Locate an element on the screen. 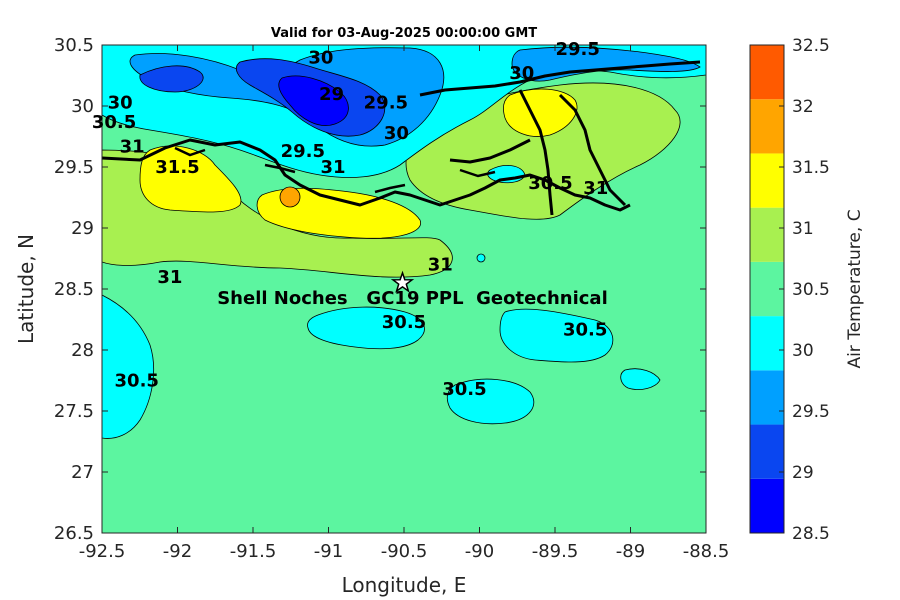 Image resolution: width=900 pixels, height=600 pixels. y-tick-label: 27 is located at coordinates (82, 472).